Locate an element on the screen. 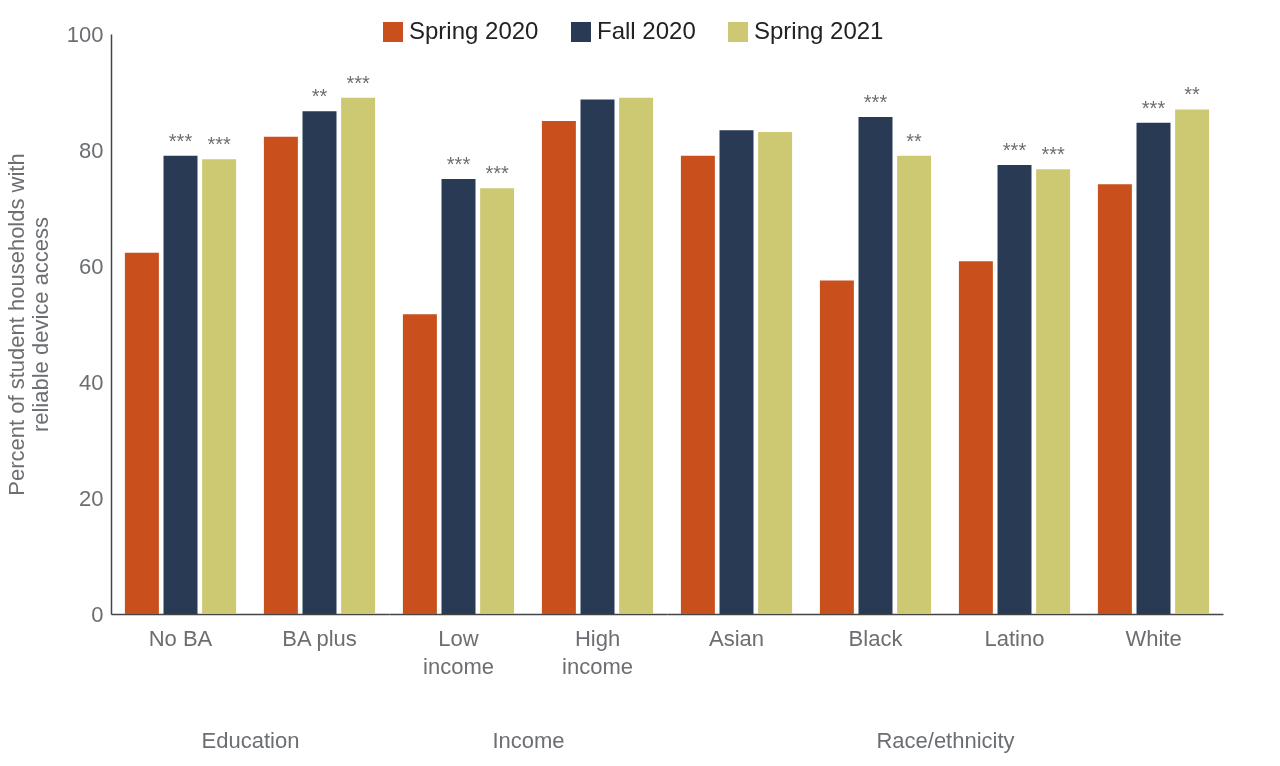  y-tick-label: 40 is located at coordinates (91, 382).